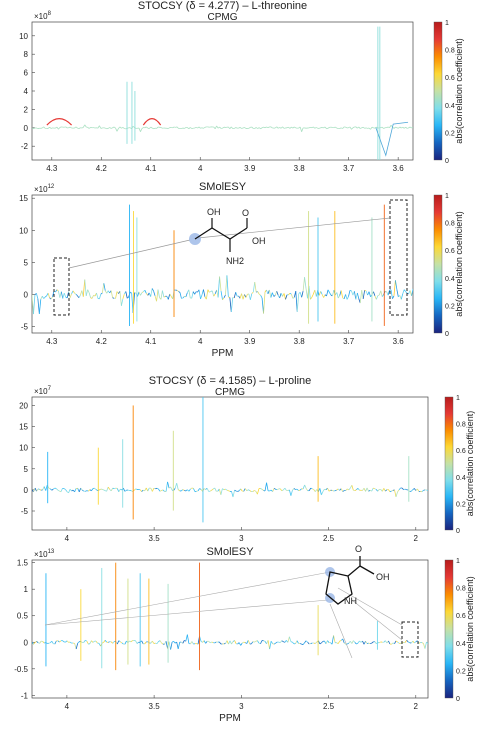  I want to click on colorbar-tick-label: 1, so click(458, 398).